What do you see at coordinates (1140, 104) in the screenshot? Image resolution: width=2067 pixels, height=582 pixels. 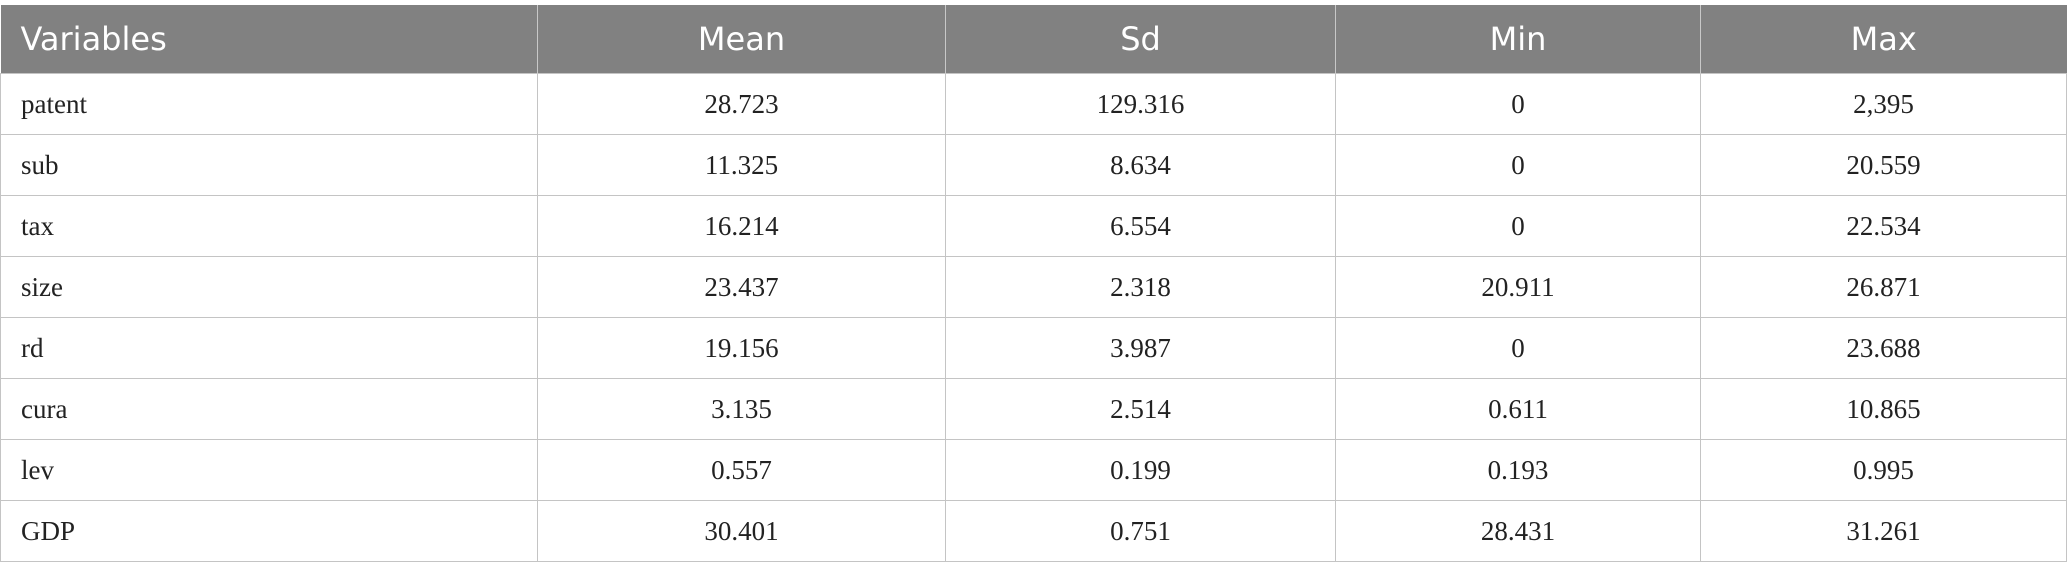 I see `value-cell: 129.316` at bounding box center [1140, 104].